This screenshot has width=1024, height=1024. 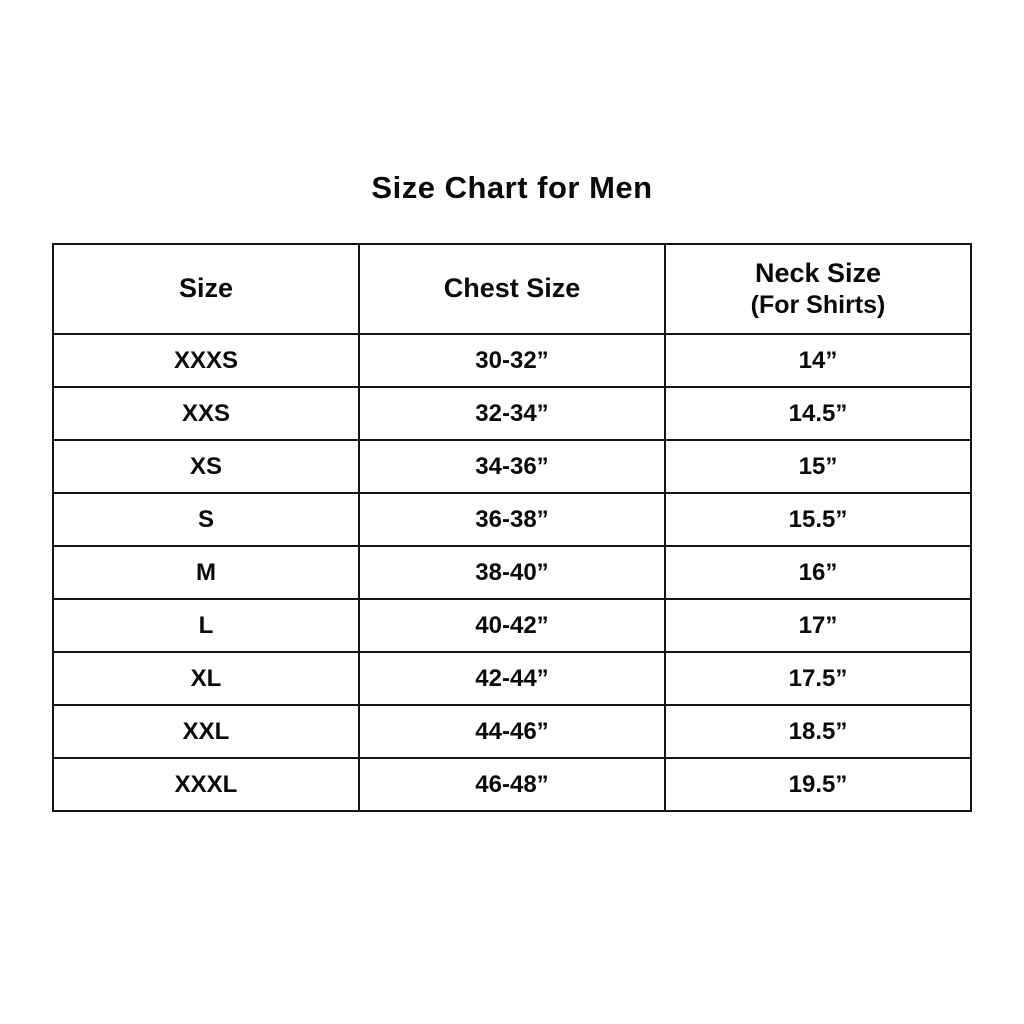 I want to click on table-row: XXS 32-34” 14.5”, so click(x=512, y=413).